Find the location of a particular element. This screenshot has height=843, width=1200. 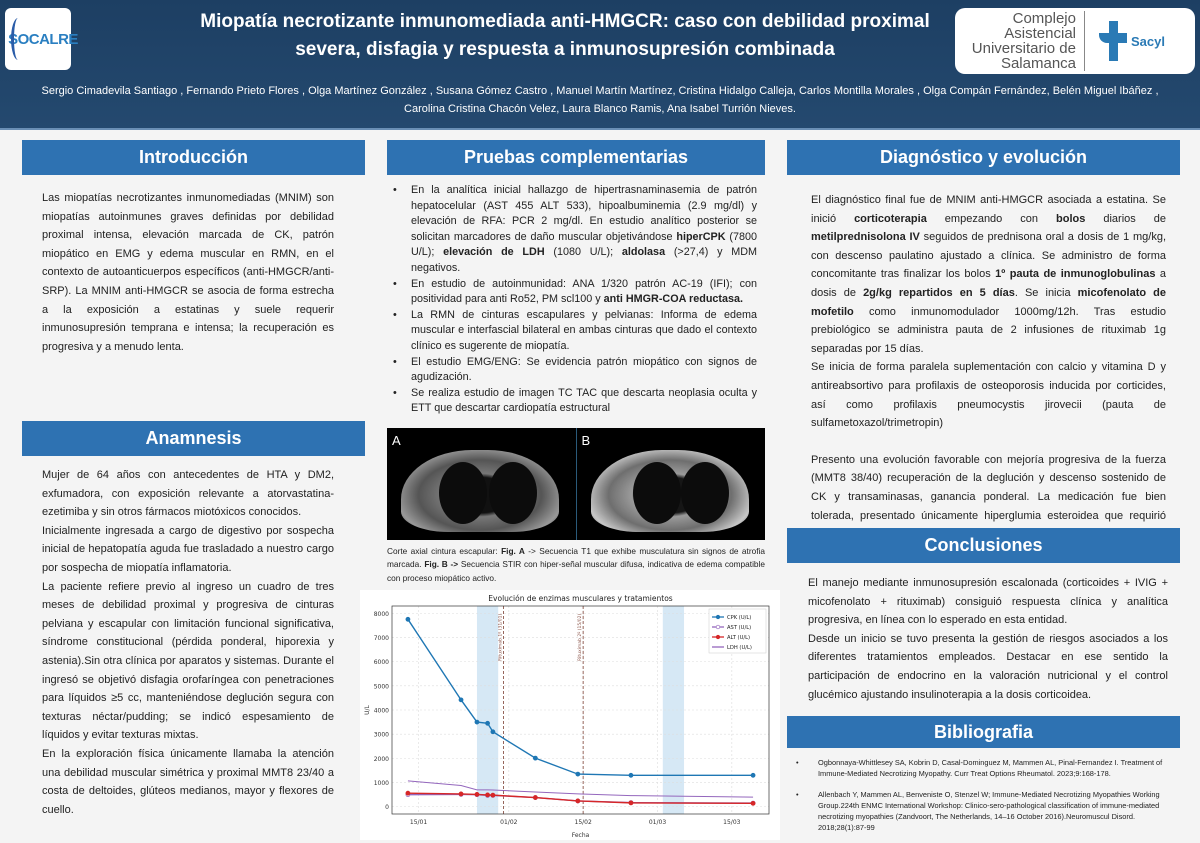

mri-lung-b-left is located at coordinates (704, 493).